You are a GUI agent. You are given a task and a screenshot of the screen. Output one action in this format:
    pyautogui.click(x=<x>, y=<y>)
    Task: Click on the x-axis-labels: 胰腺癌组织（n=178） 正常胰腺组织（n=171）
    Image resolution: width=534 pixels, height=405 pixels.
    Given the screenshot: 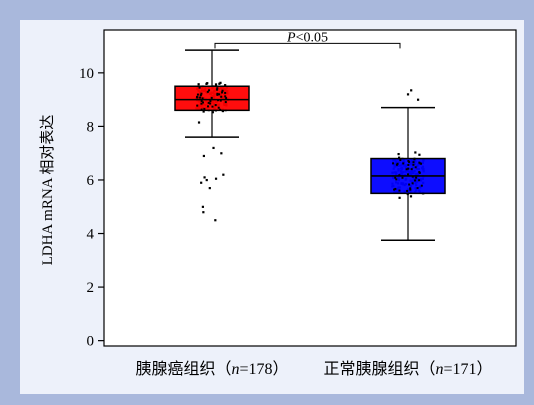 What is the action you would take?
    pyautogui.click(x=313, y=369)
    